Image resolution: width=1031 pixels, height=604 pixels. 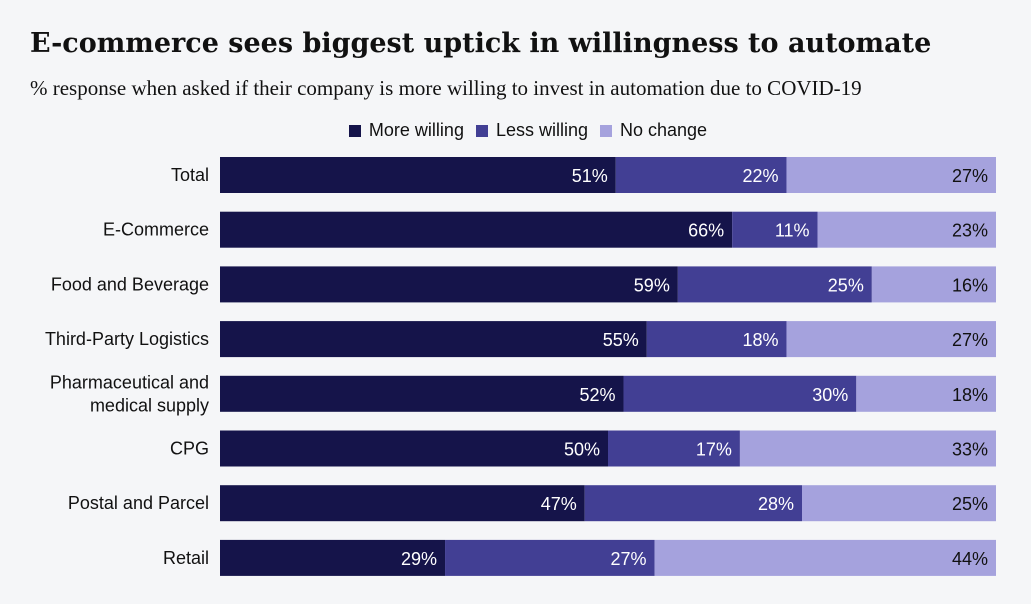 I want to click on data-label-more-willing-retail: 29%, so click(x=419, y=559).